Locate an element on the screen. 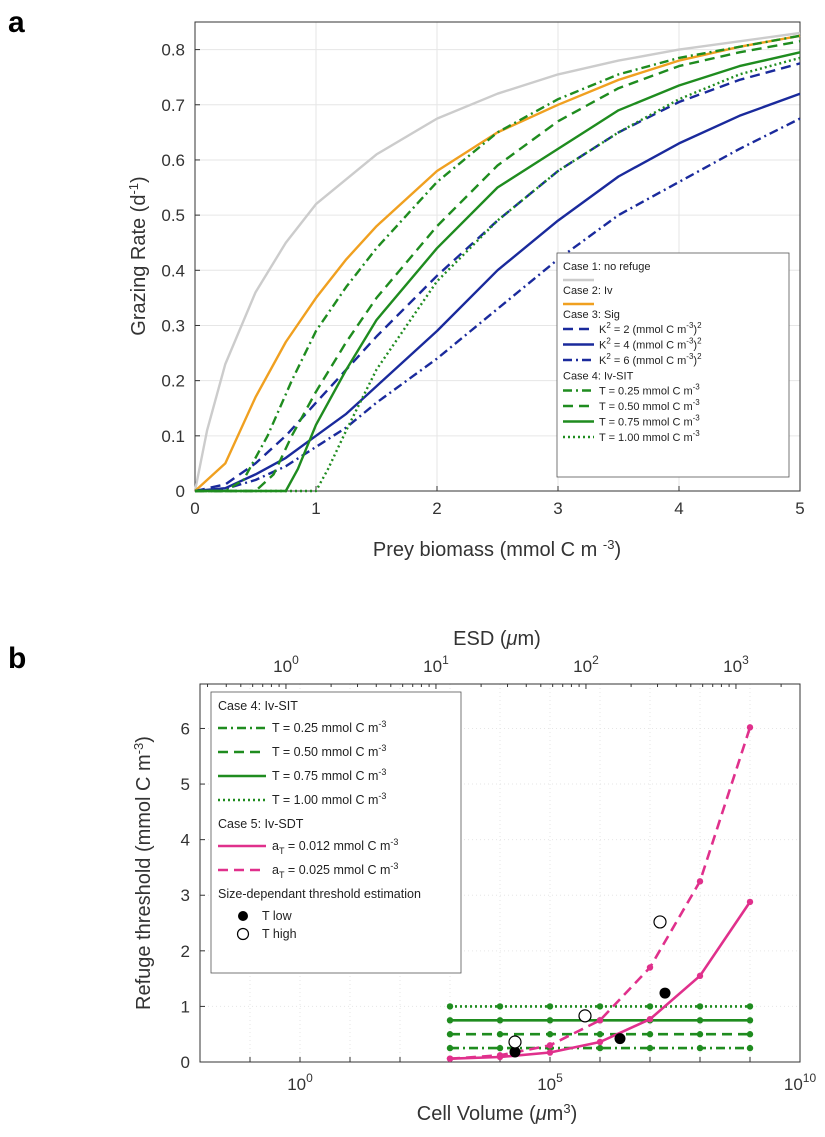  chart-b-xtick-label: 105 is located at coordinates (550, 1082).